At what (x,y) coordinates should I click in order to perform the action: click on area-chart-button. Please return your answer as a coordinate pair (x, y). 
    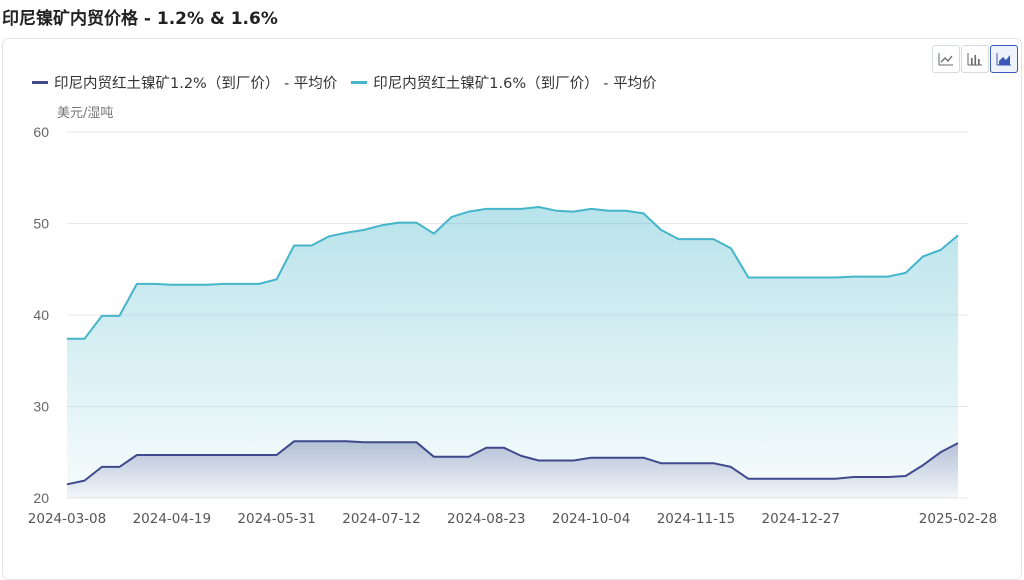
    Looking at the image, I should click on (1004, 59).